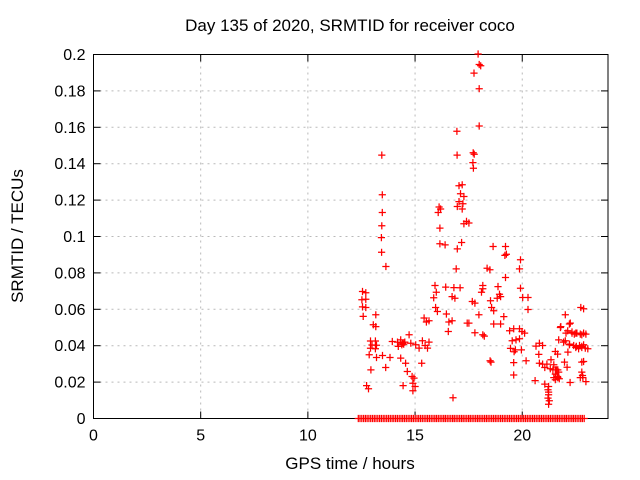 The height and width of the screenshot is (480, 640). I want to click on x-tick-label: 10, so click(308, 436).